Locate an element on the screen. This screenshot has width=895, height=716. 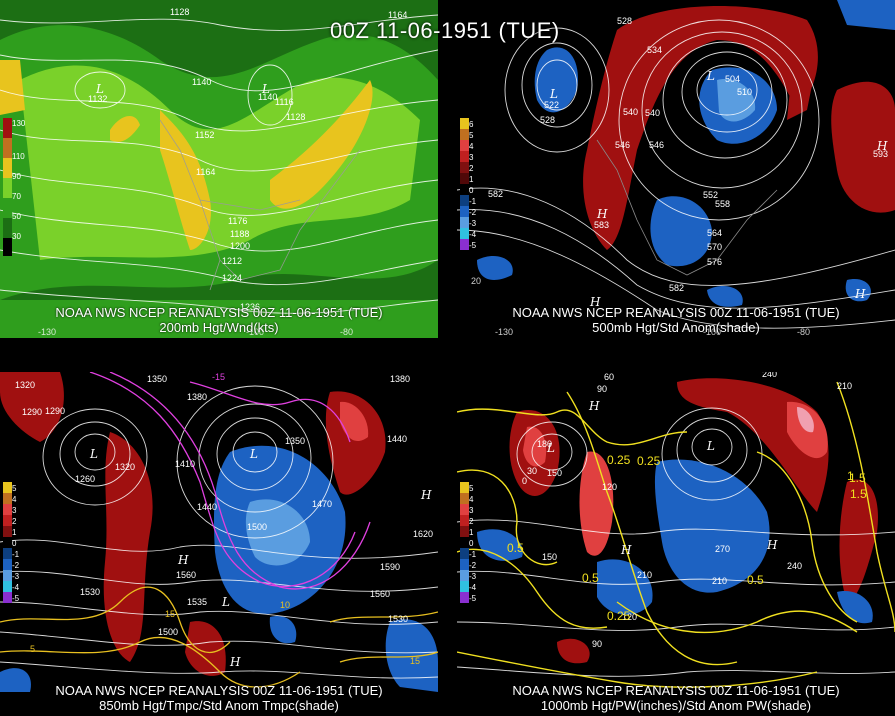
contour-label: 534 is located at coordinates (654, 50).